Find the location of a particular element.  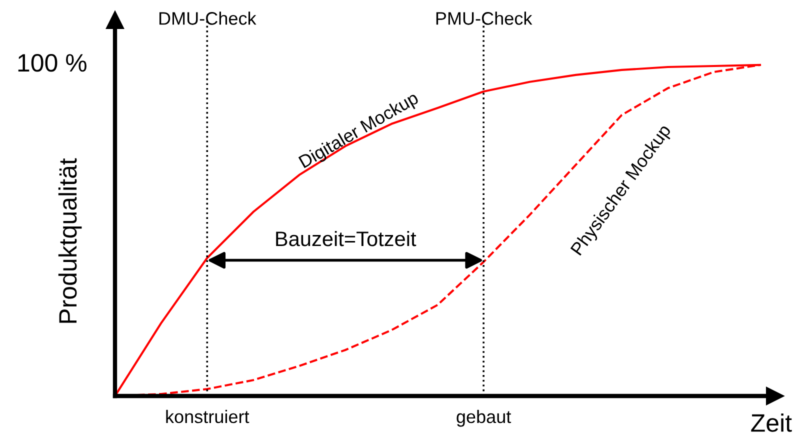

ref-line-label: DMU-Check is located at coordinates (207, 18).